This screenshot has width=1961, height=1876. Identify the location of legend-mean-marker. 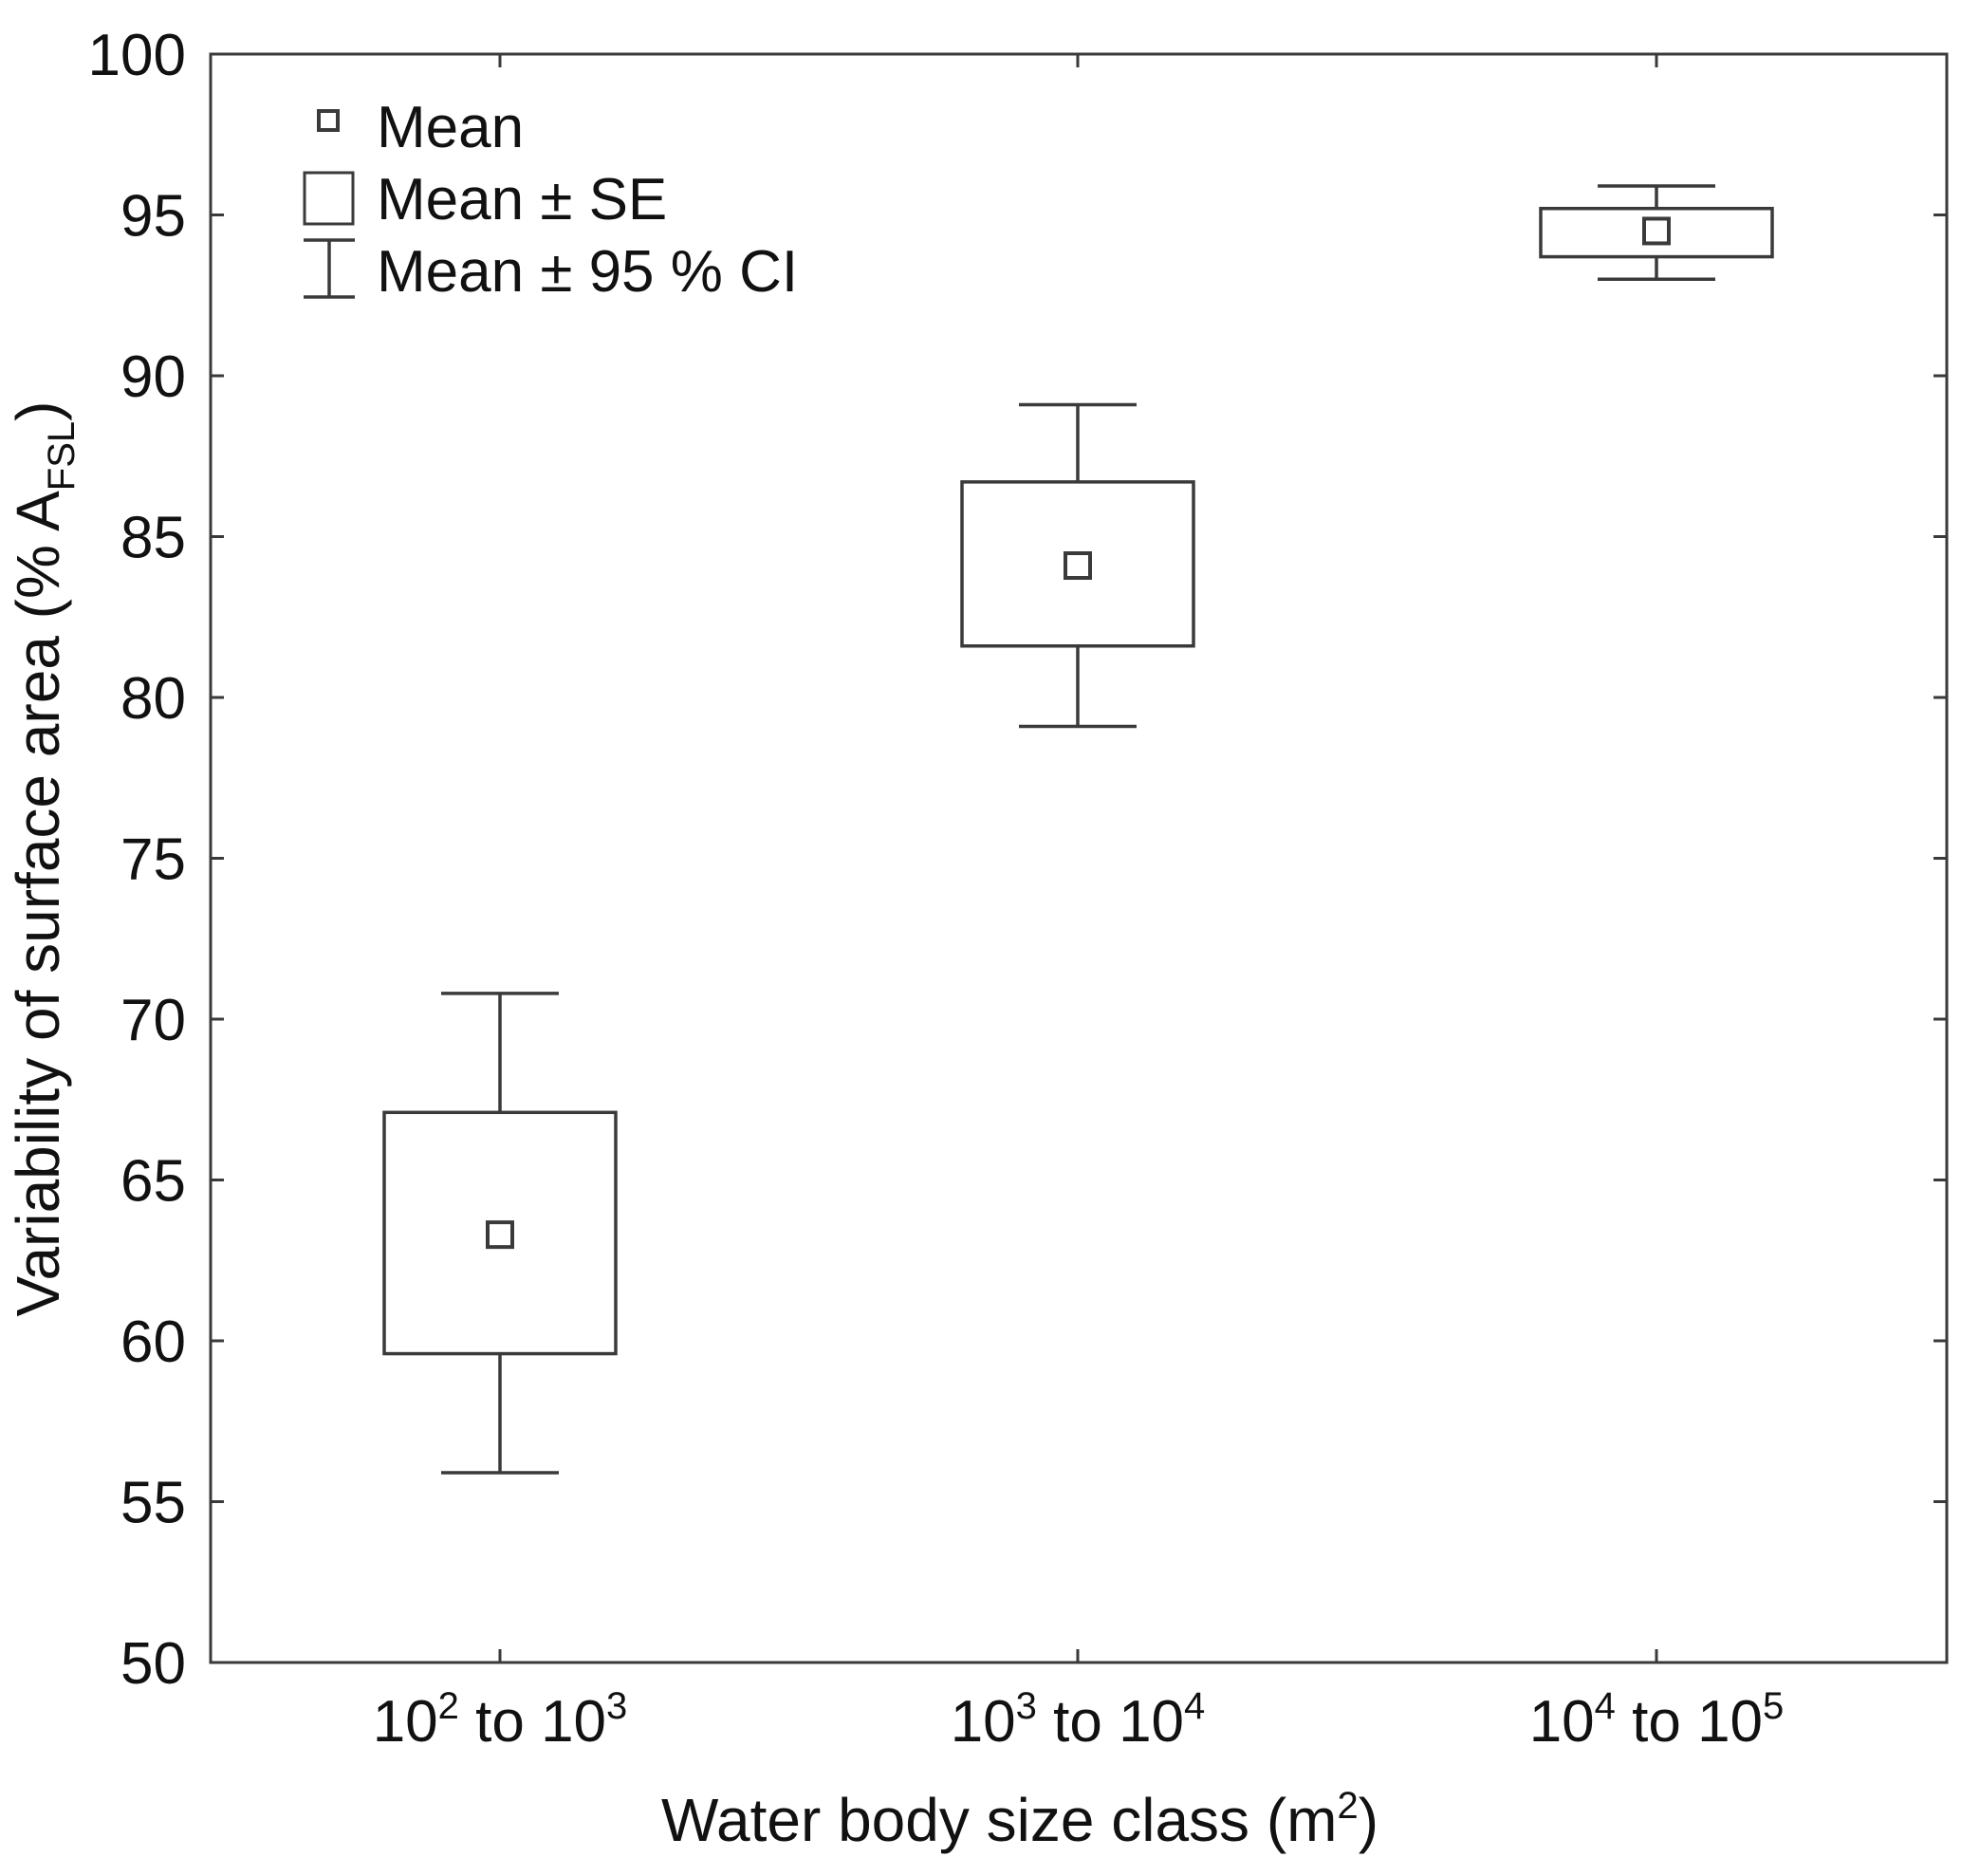
(328, 120).